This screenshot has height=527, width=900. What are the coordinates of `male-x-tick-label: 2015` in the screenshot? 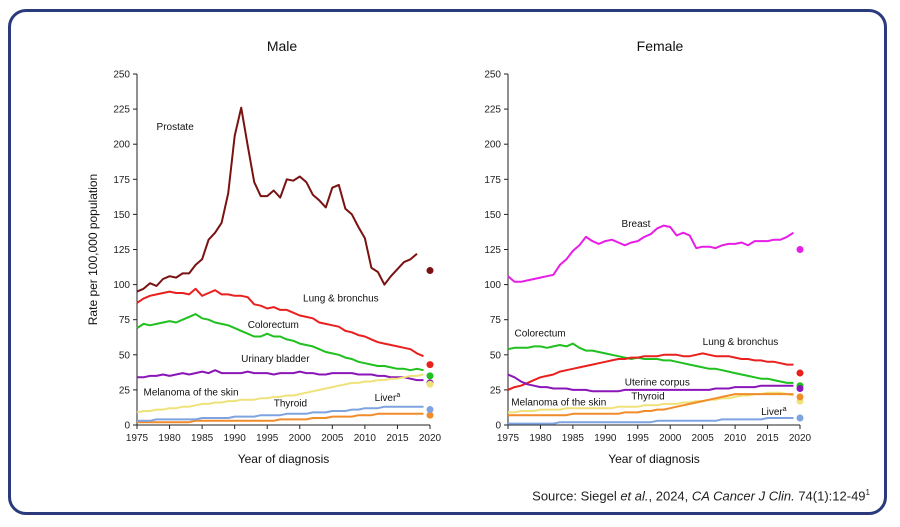 It's located at (397, 438).